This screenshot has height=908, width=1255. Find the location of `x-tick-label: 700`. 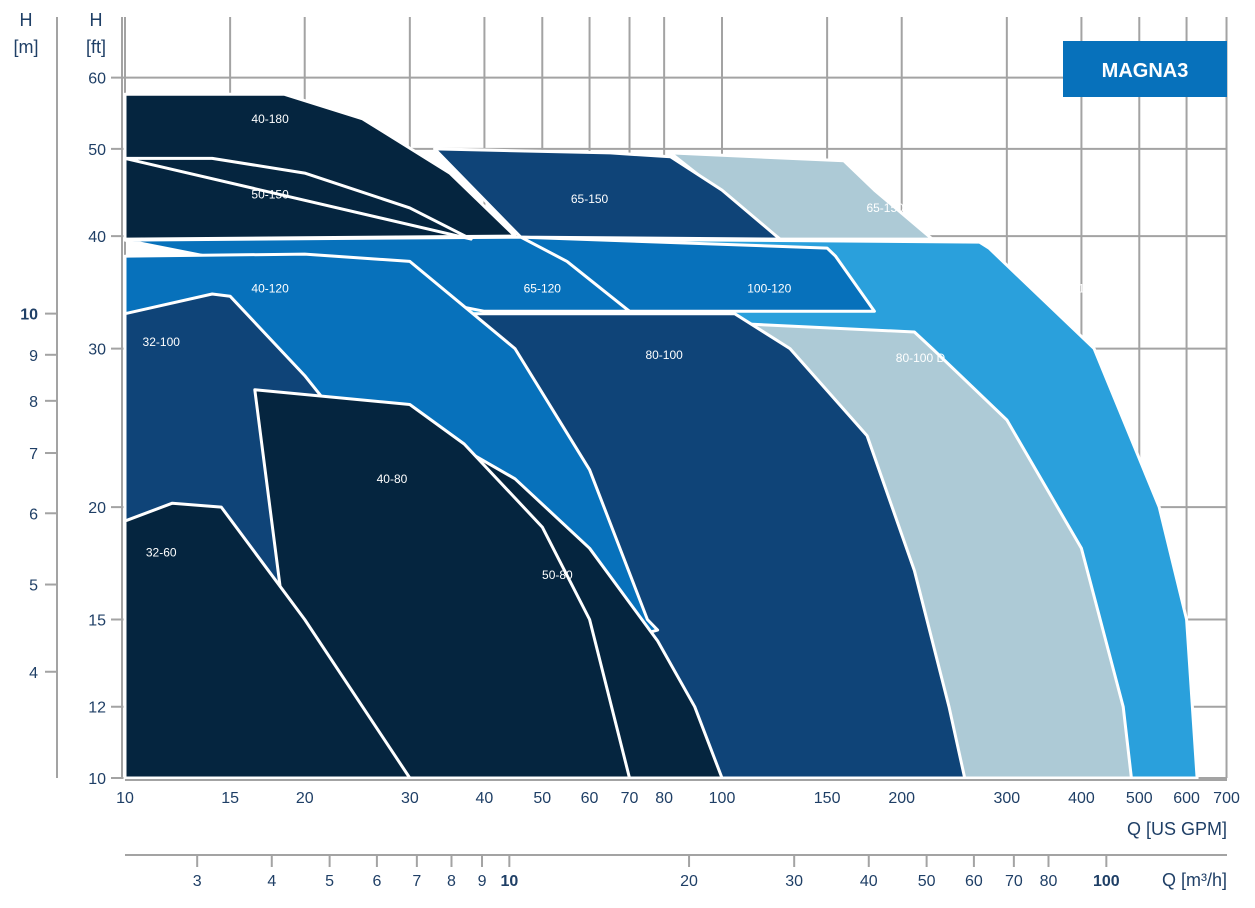

x-tick-label: 700 is located at coordinates (1226, 798).